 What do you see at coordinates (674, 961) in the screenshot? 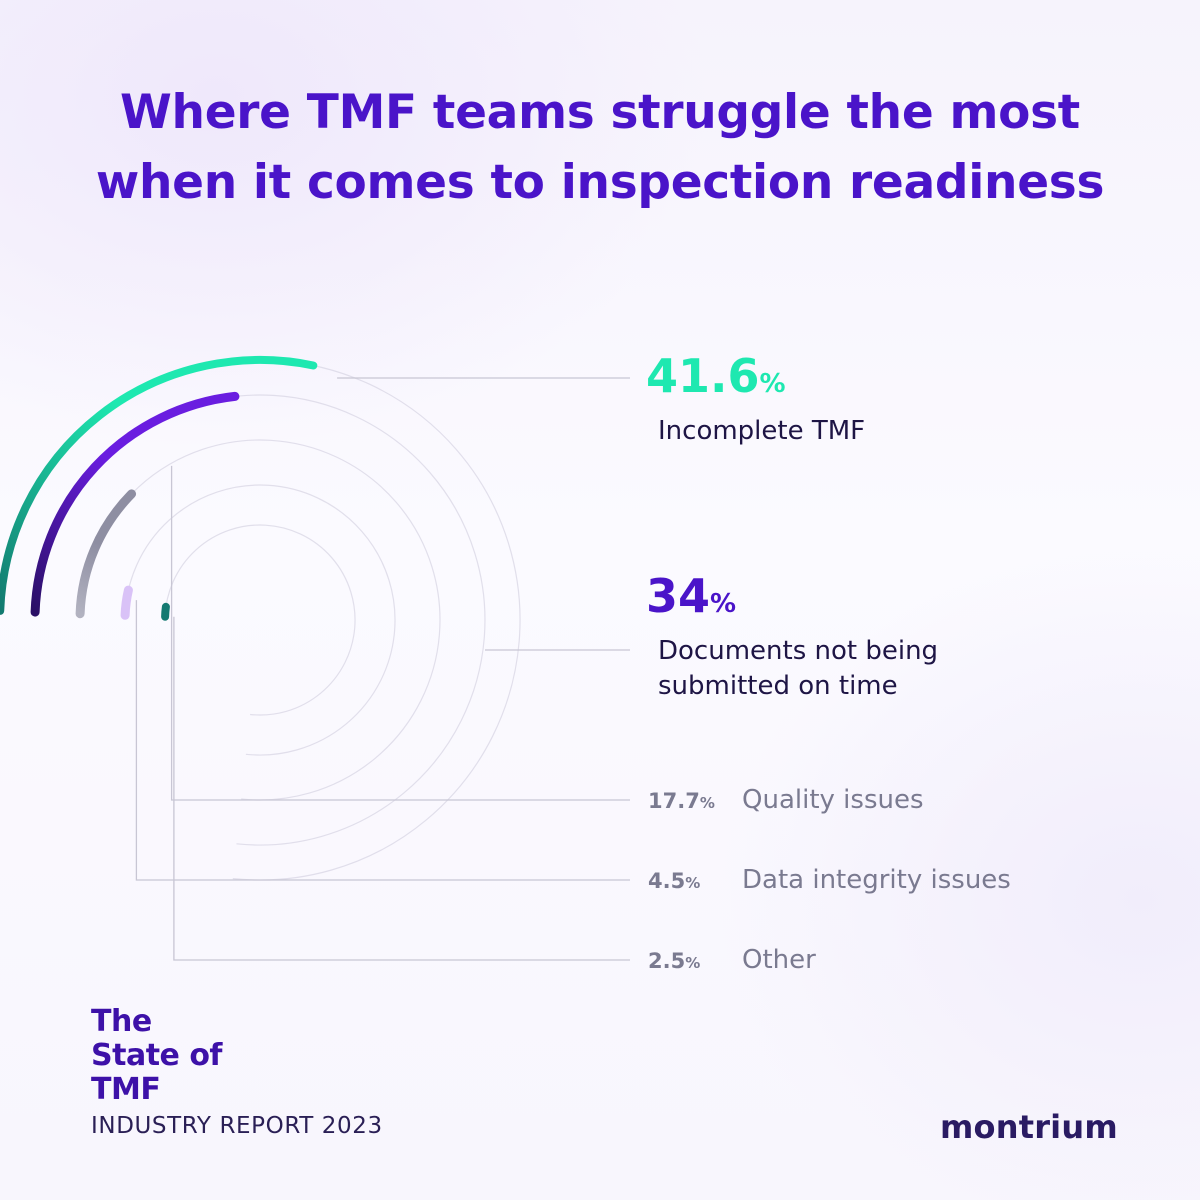
I see `value-label: 2.5%` at bounding box center [674, 961].